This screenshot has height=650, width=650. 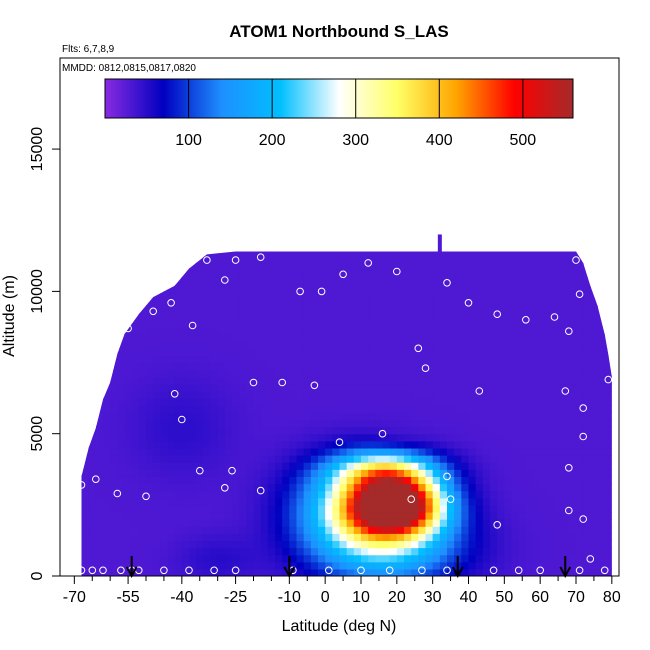 I want to click on colorbar-ticks: 100 200 300 400 500, so click(x=355, y=114).